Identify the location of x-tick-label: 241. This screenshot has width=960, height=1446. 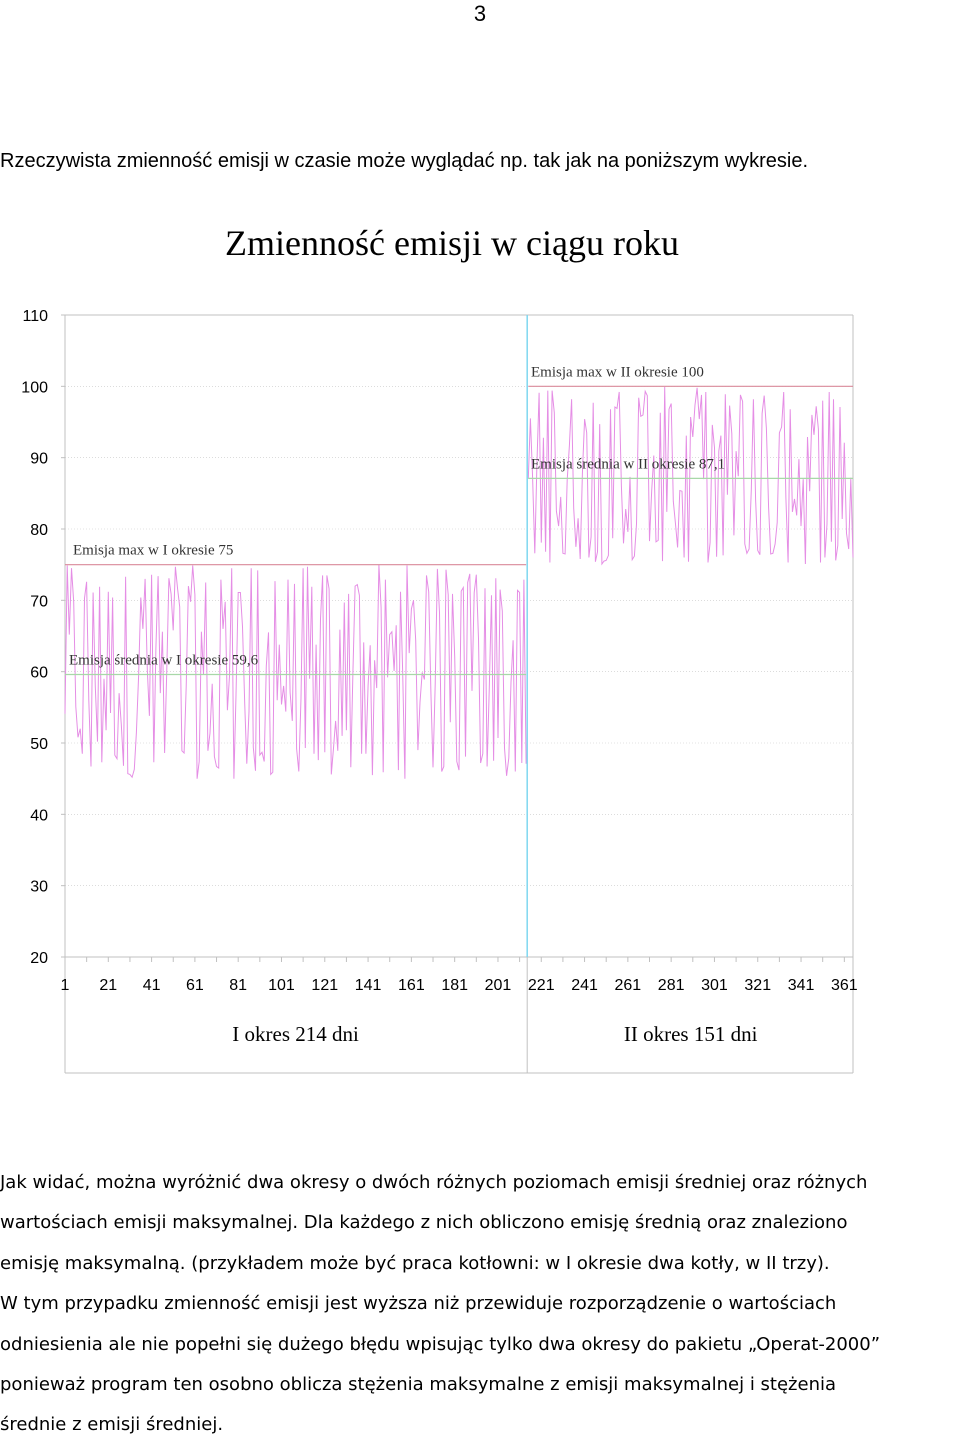
(584, 985).